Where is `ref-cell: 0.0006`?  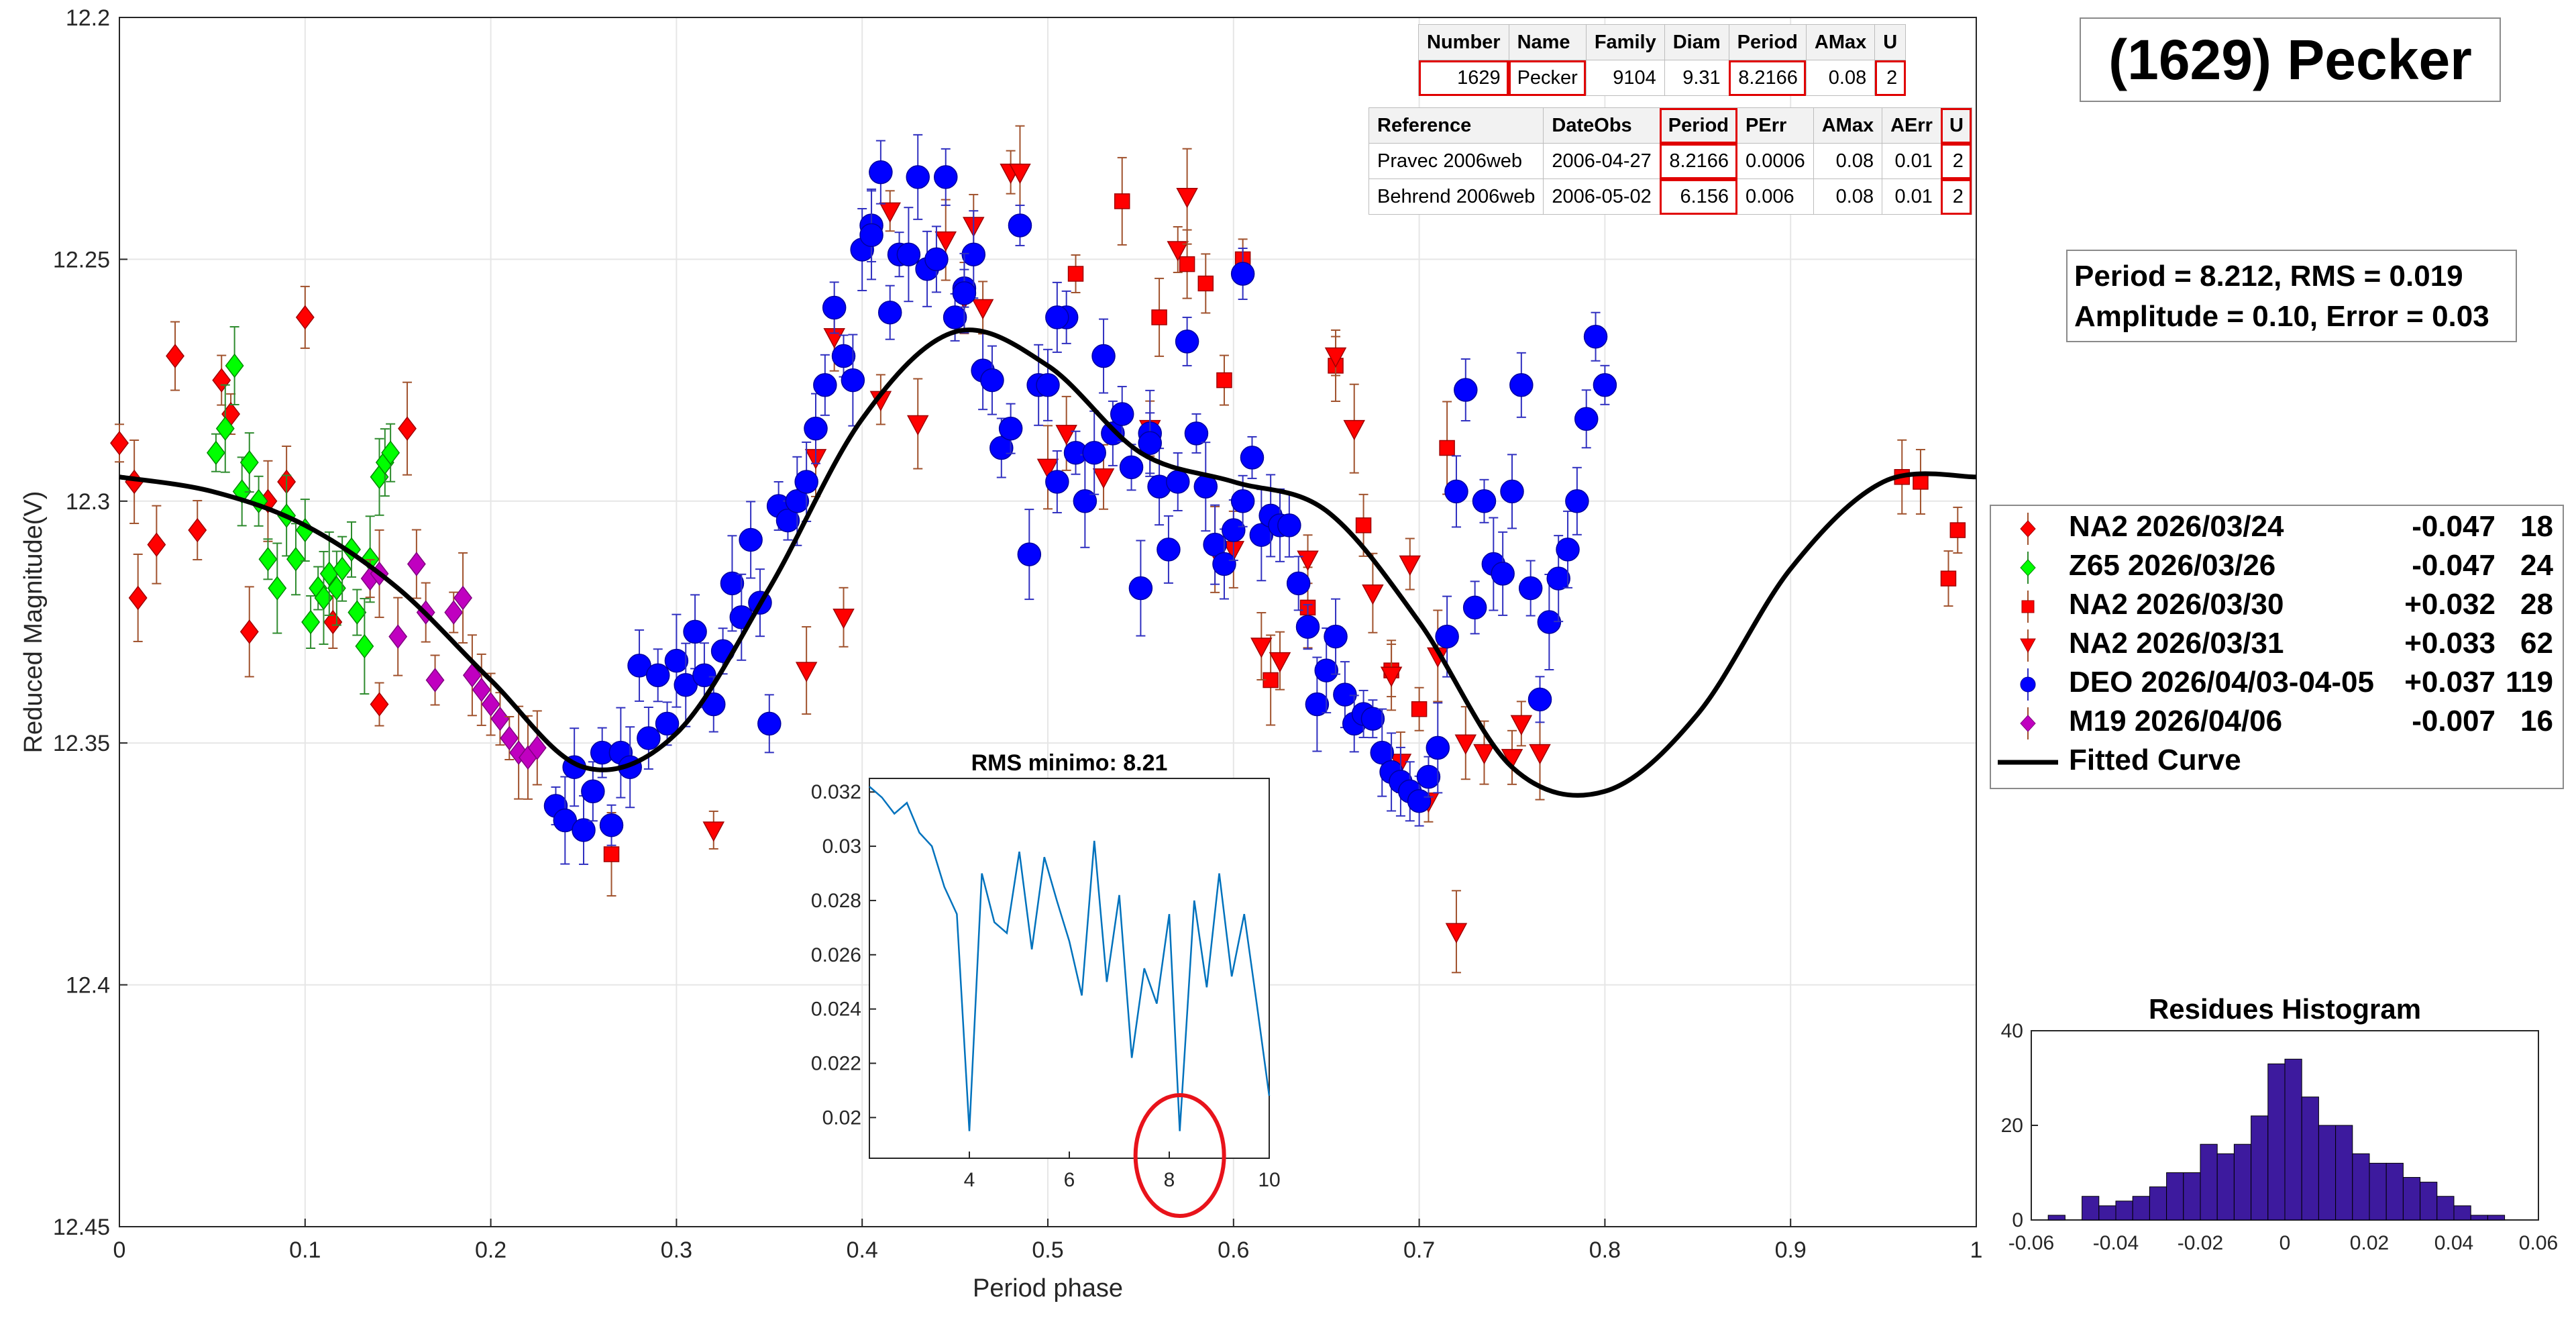
ref-cell: 0.0006 is located at coordinates (1775, 161).